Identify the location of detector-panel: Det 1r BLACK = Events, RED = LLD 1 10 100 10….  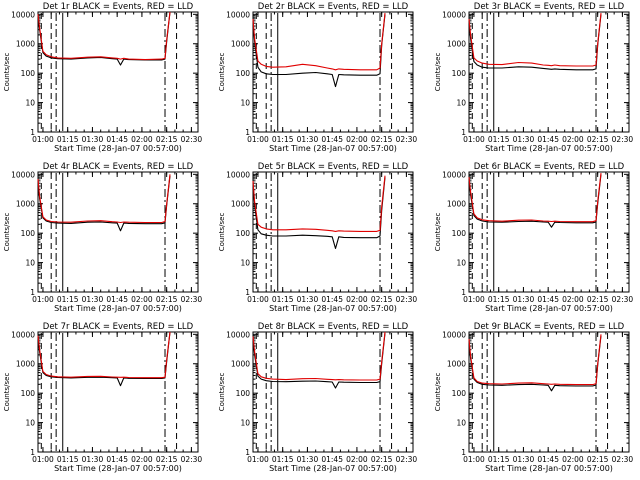
(102, 77).